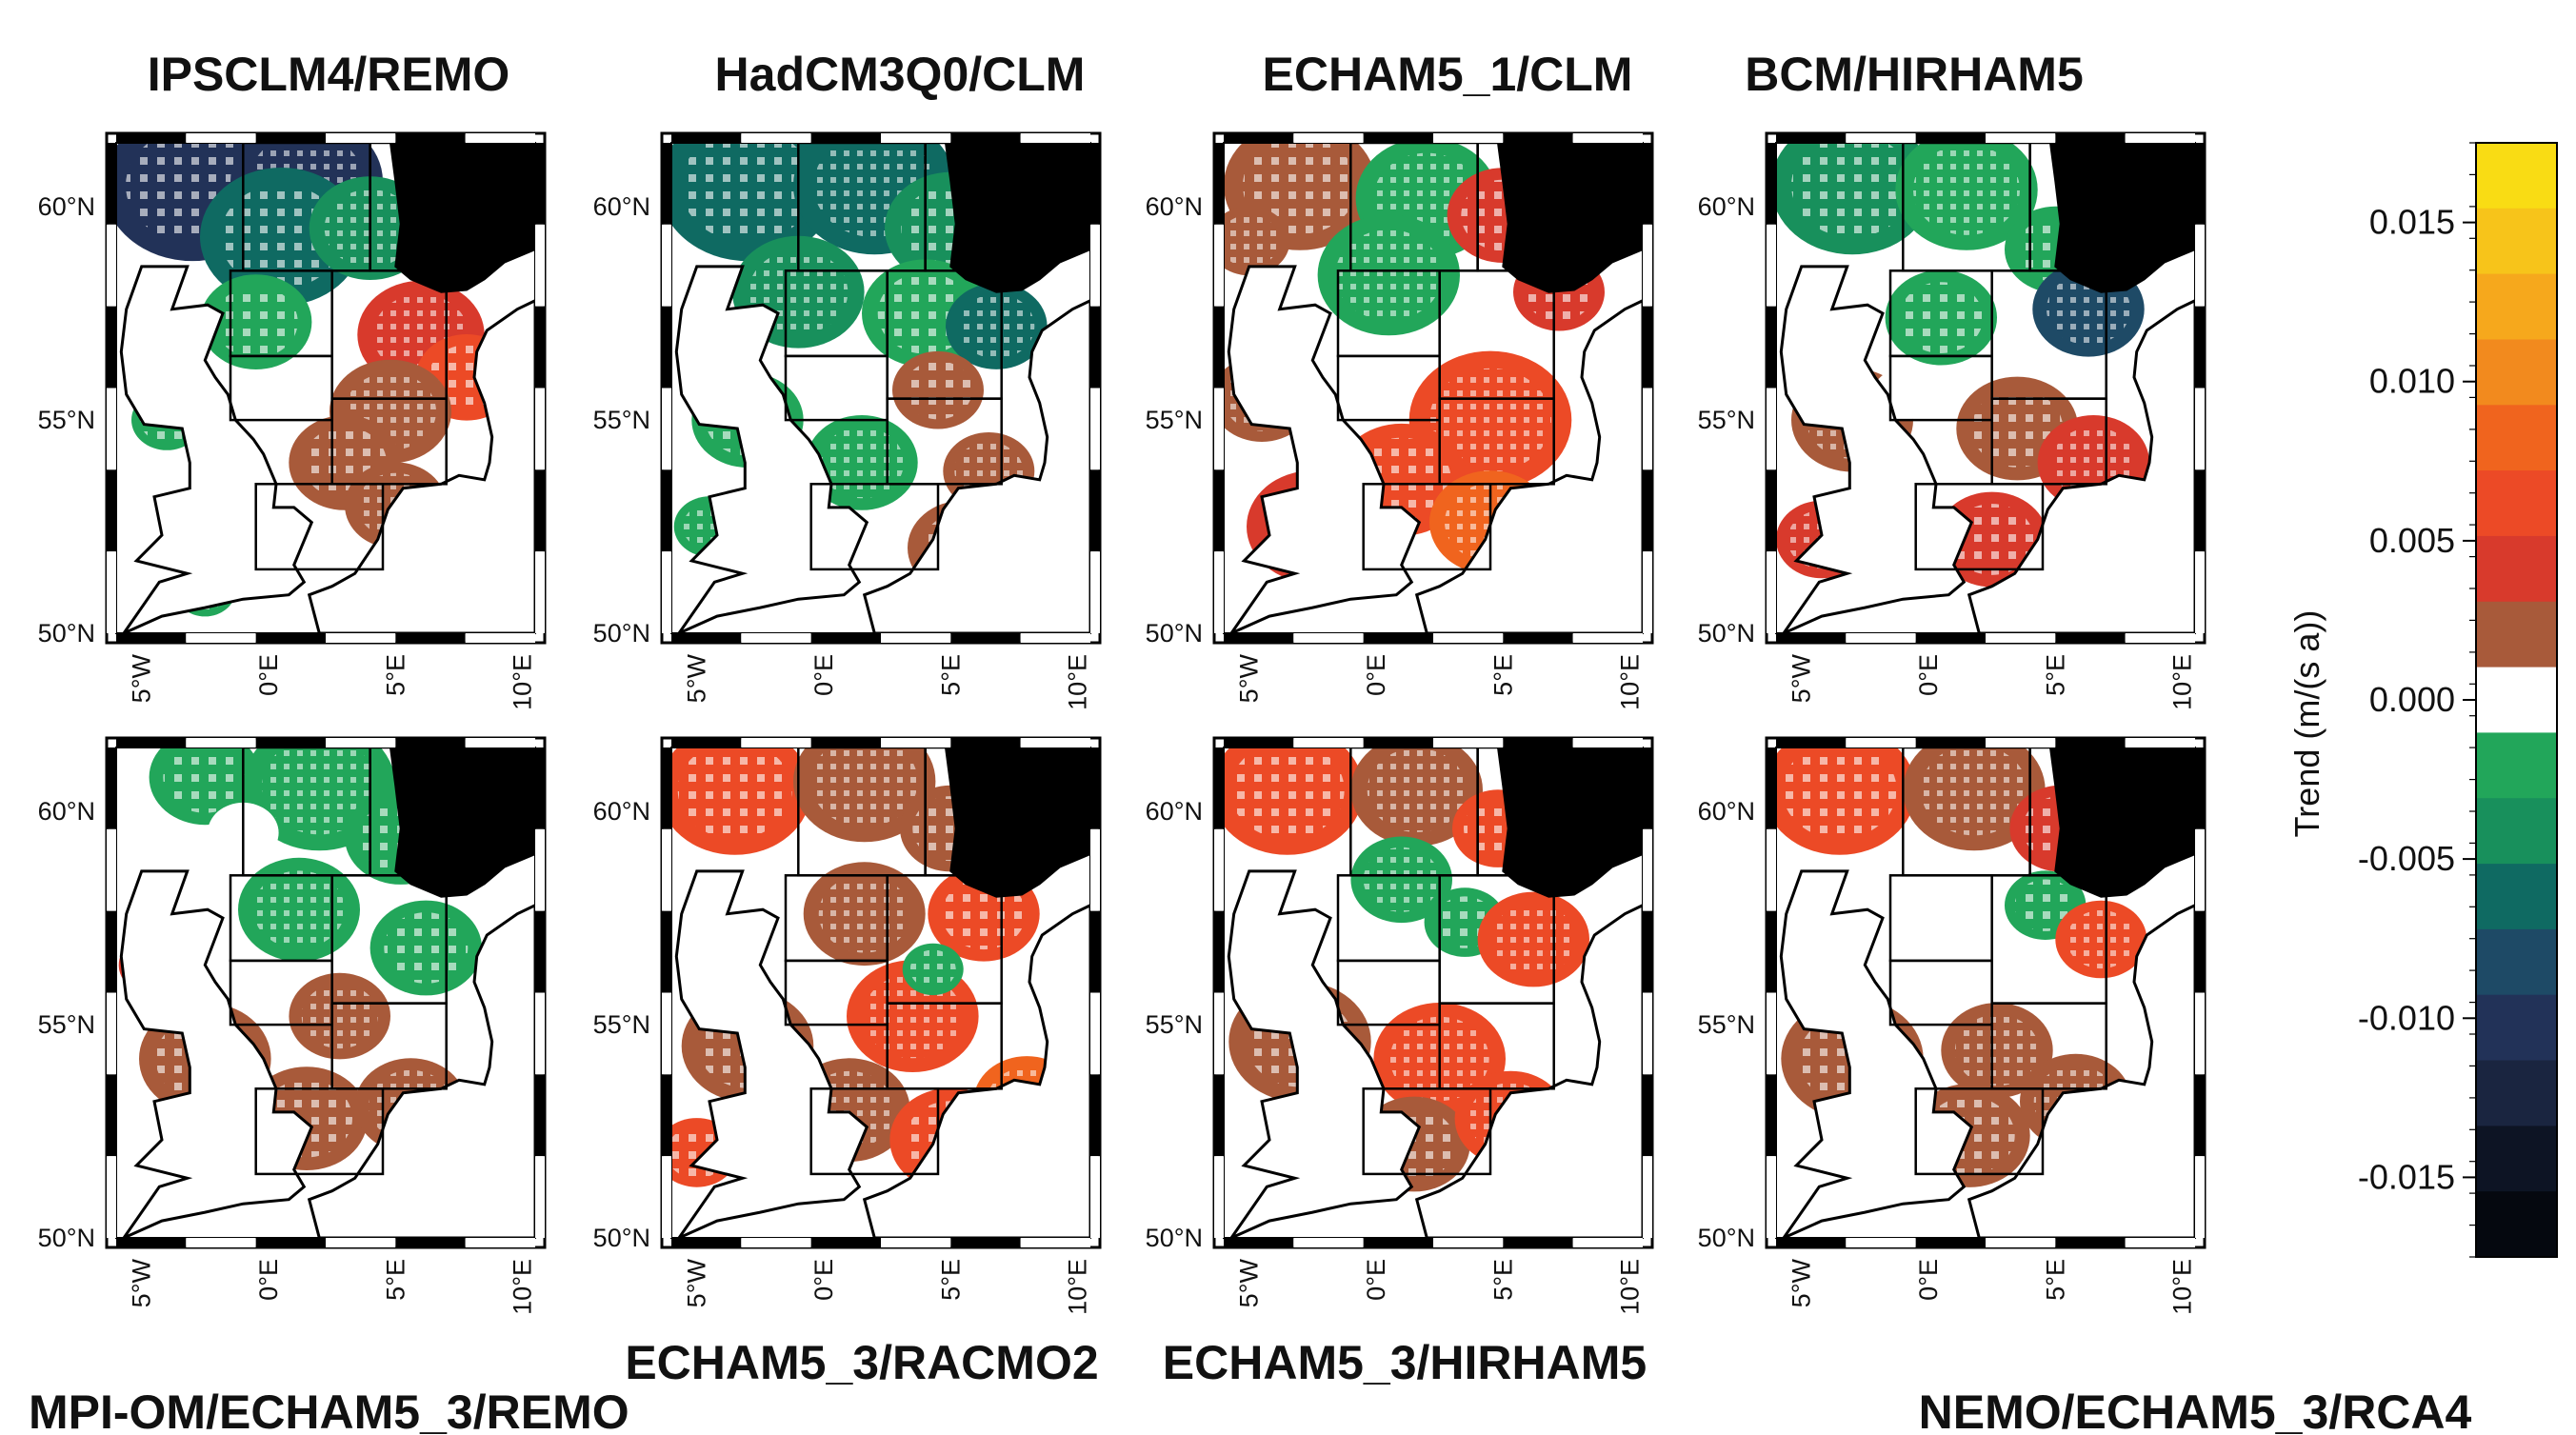 Image resolution: width=2576 pixels, height=1435 pixels. I want to click on map-panel-ipsclm4-remo: 60°N 55°N 50°N 5°W 0°E 5°E 10°E, so click(292, 420).